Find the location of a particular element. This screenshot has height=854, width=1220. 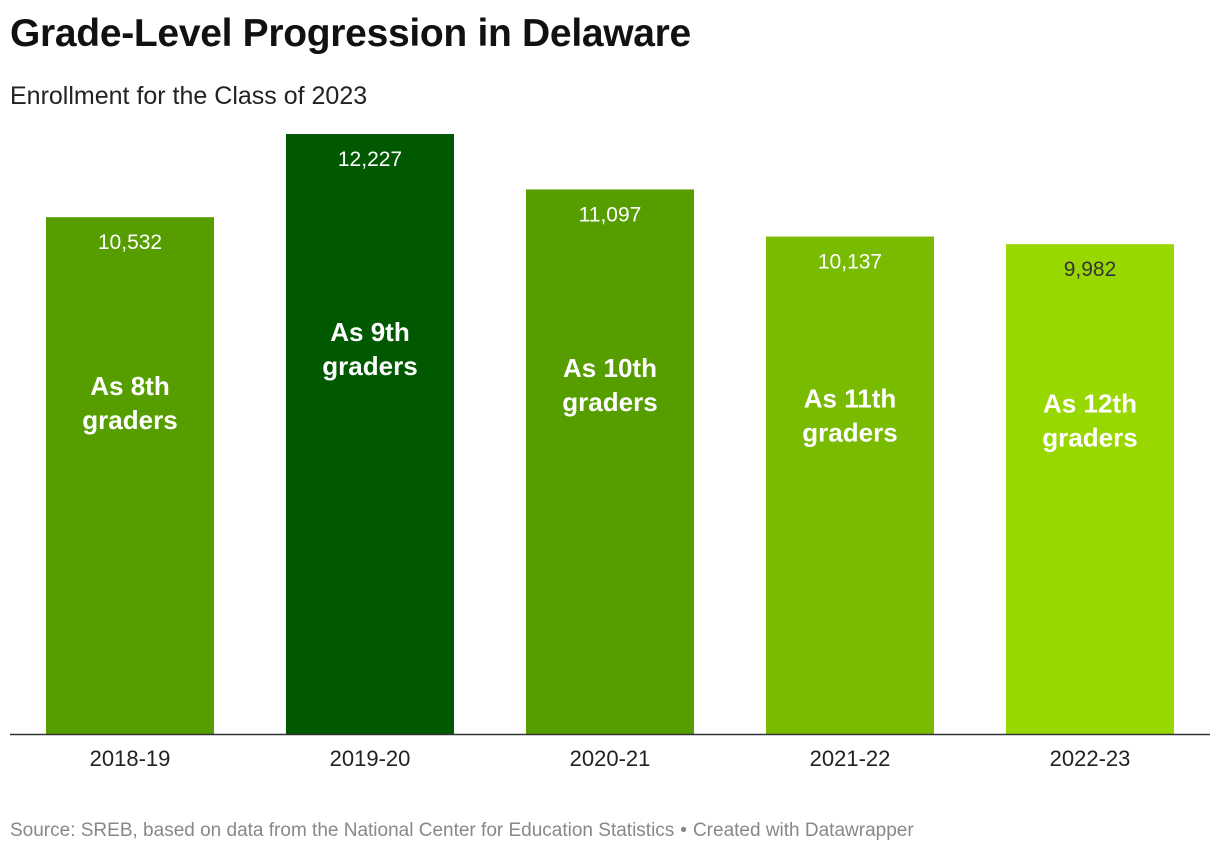

value-label: 9,982 is located at coordinates (1090, 269).